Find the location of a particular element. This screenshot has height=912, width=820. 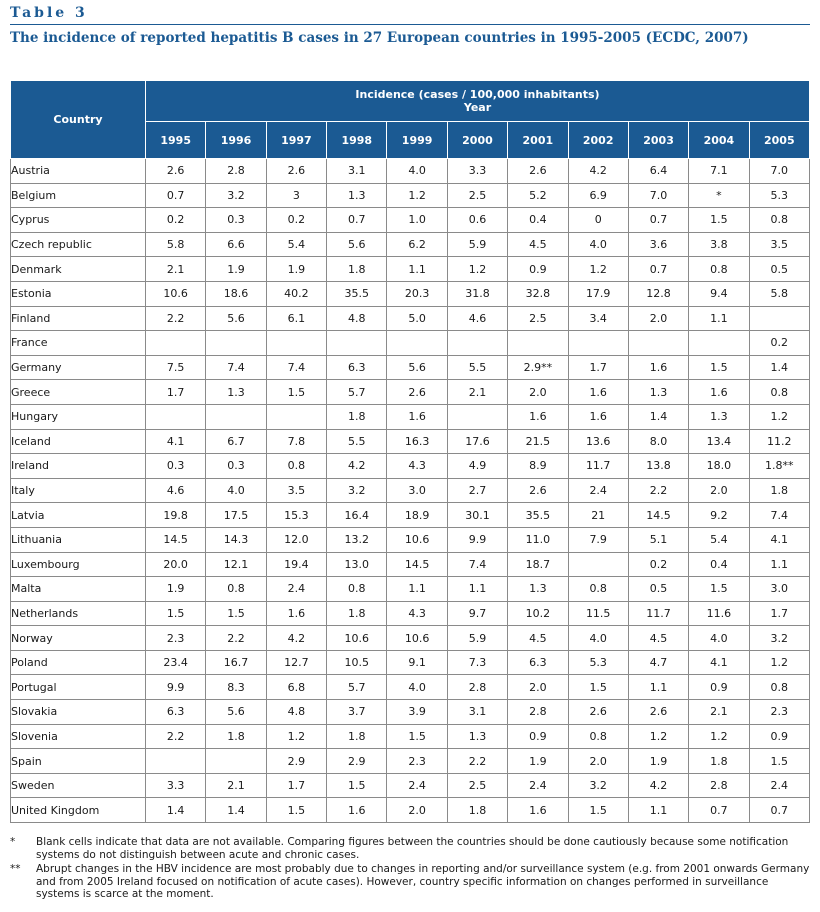

value-cell: * is located at coordinates (719, 195).